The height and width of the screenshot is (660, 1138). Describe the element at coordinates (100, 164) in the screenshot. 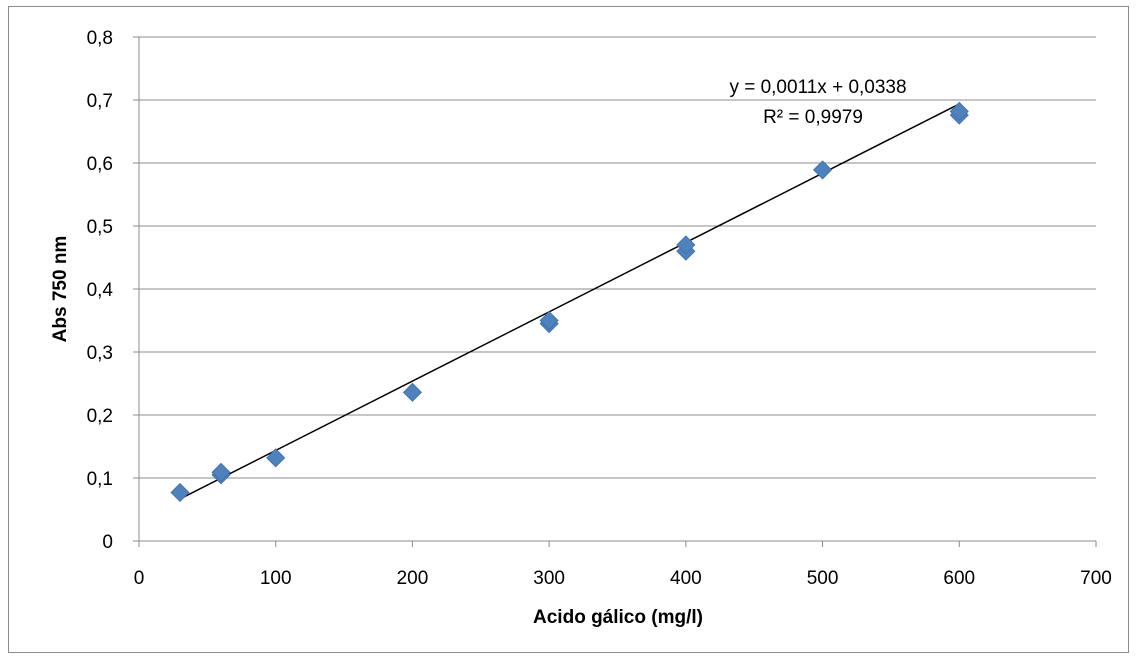

I see `y-tick-label: 0,6` at that location.